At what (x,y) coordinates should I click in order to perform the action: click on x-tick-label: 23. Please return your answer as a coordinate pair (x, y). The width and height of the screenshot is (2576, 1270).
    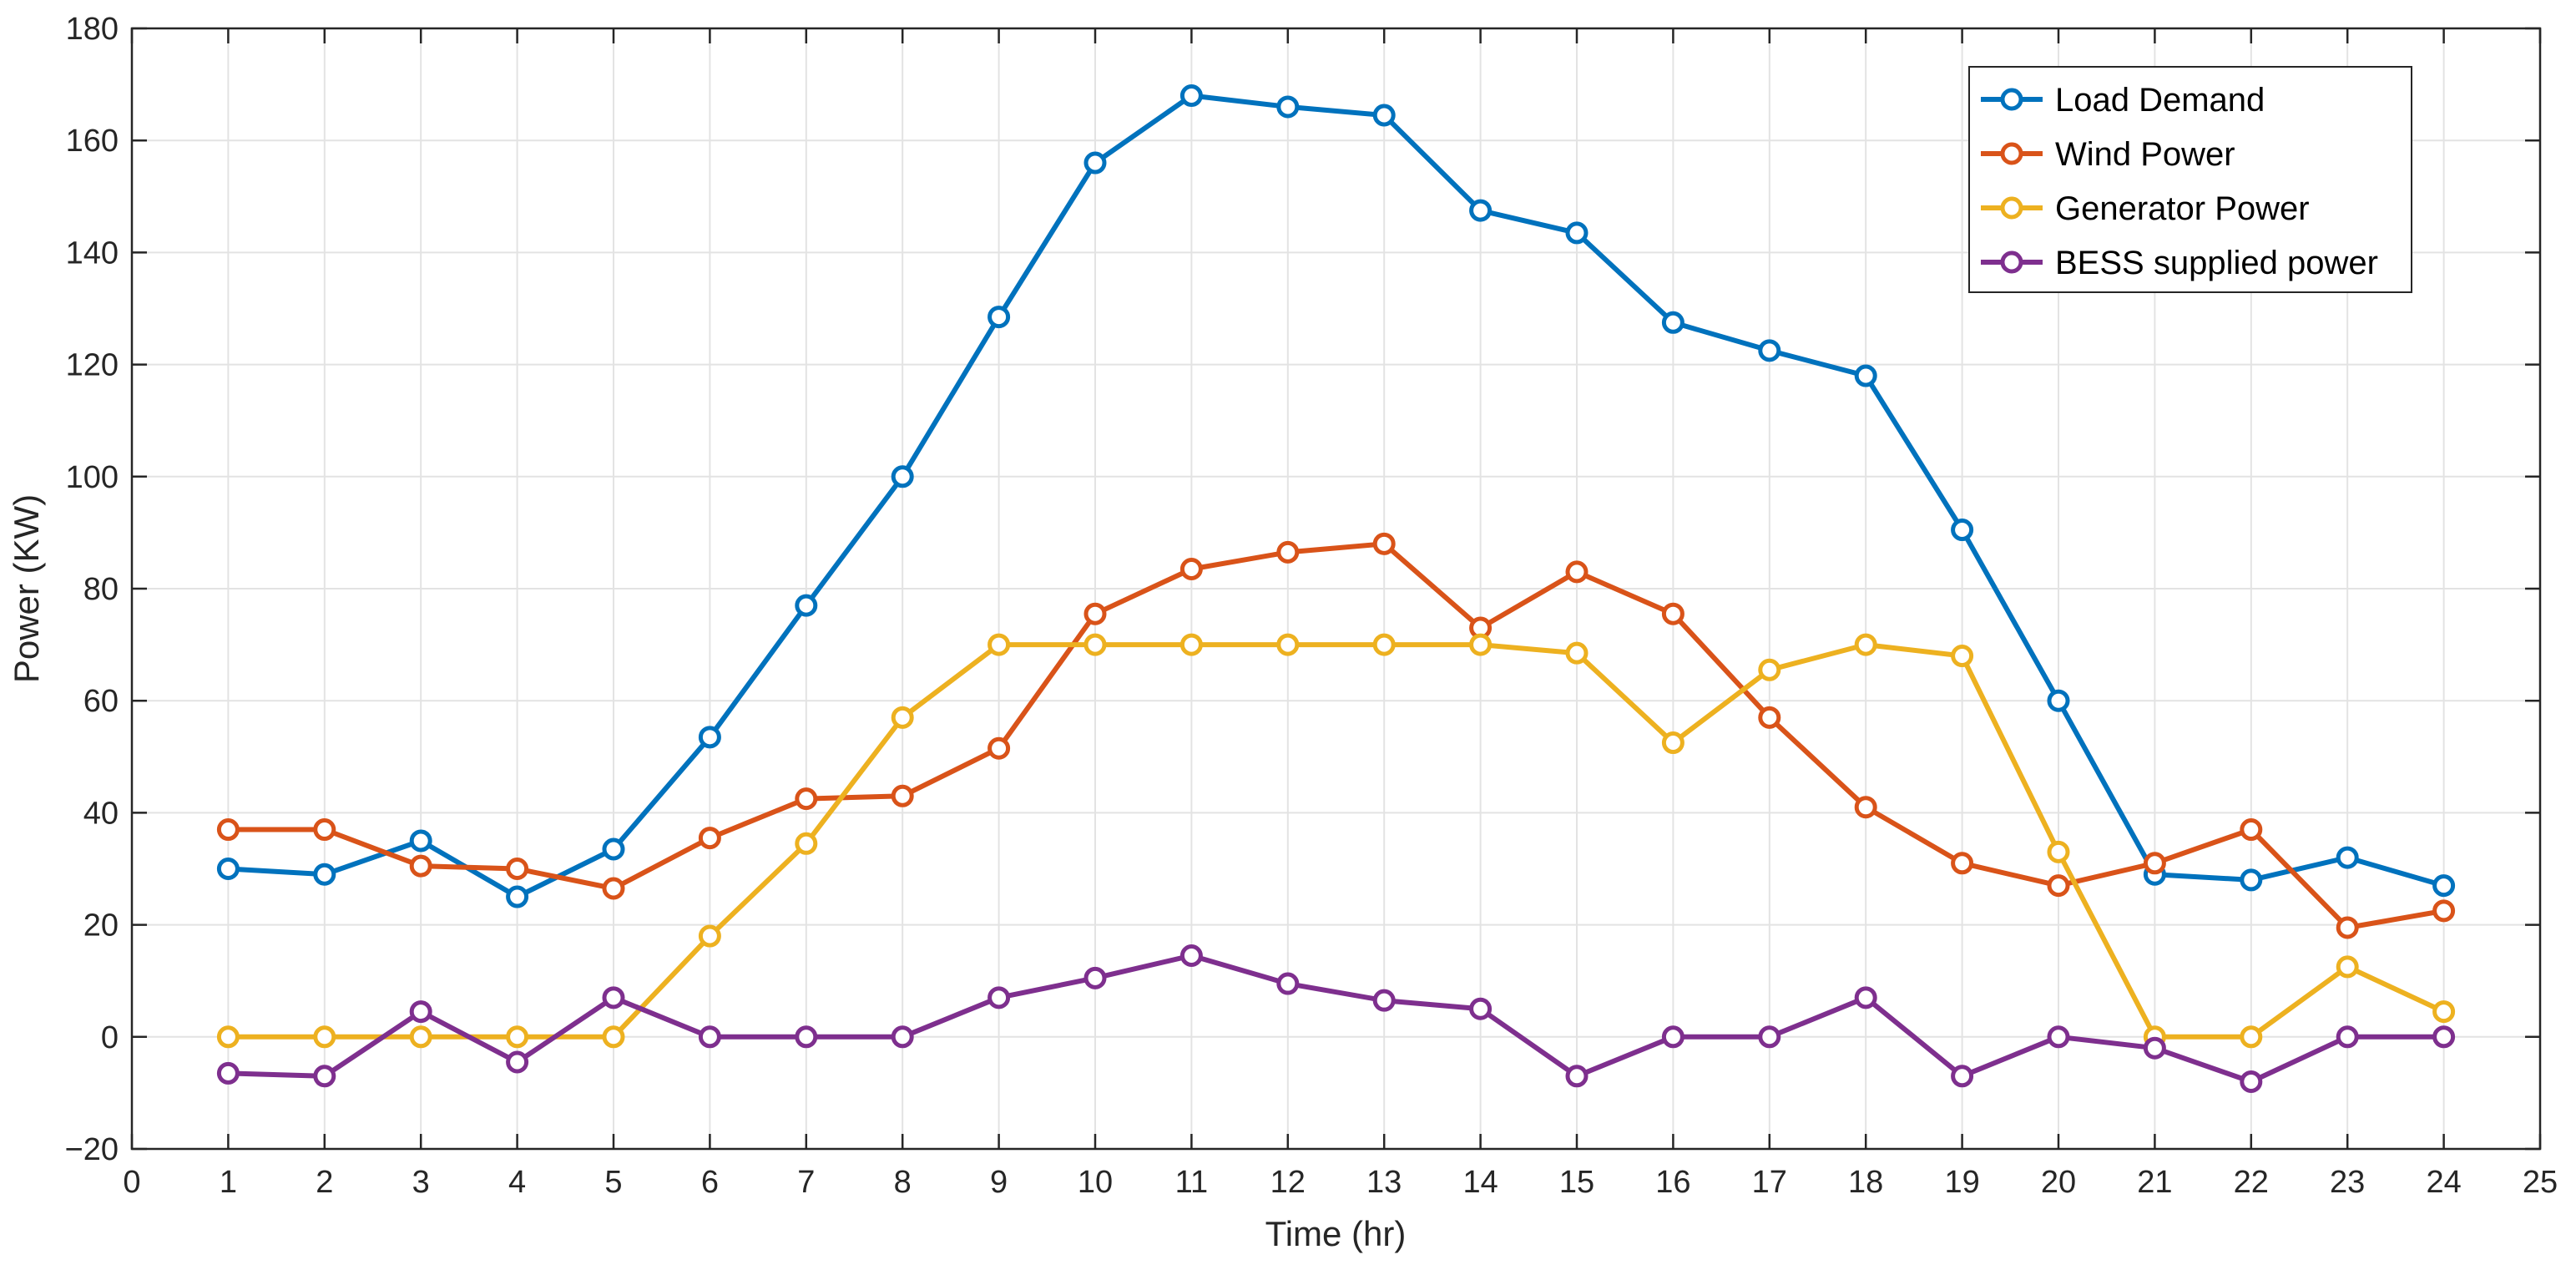
    Looking at the image, I should click on (2347, 1182).